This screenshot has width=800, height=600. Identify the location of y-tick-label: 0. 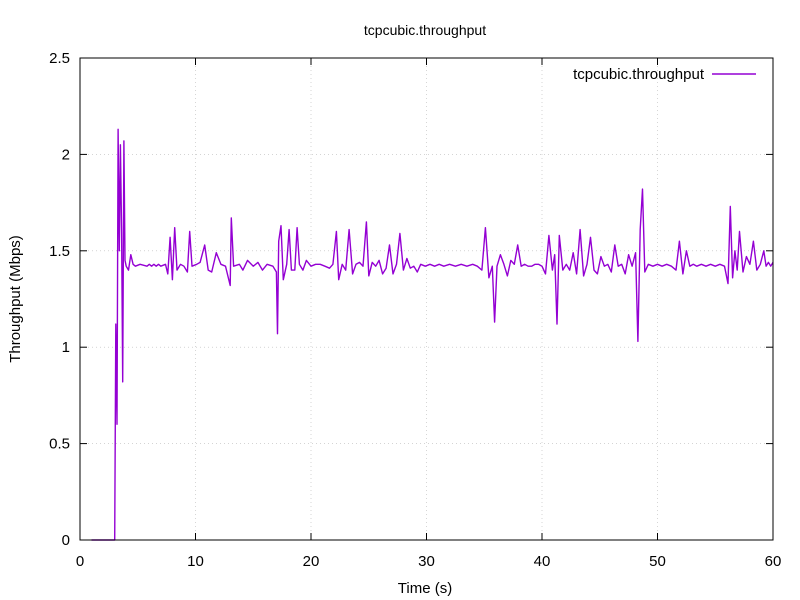
(66, 540).